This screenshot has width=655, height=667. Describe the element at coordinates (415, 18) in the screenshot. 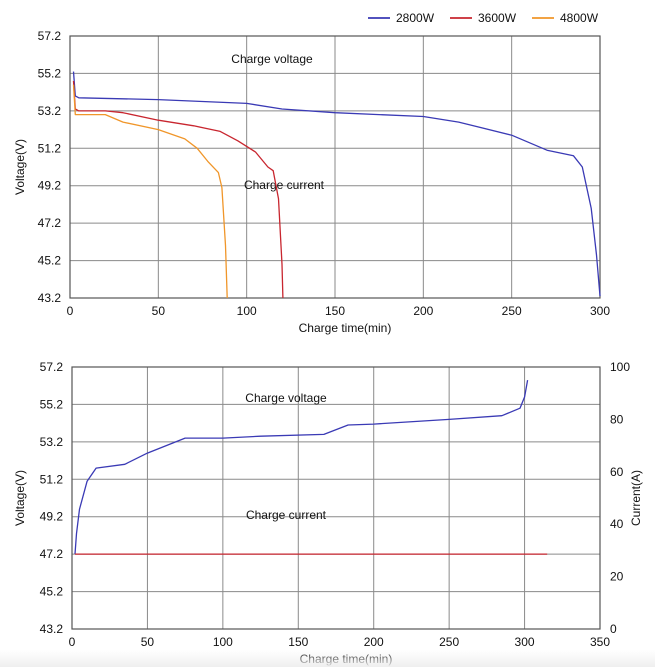

I see `legend-label-2800W: 2800W` at that location.